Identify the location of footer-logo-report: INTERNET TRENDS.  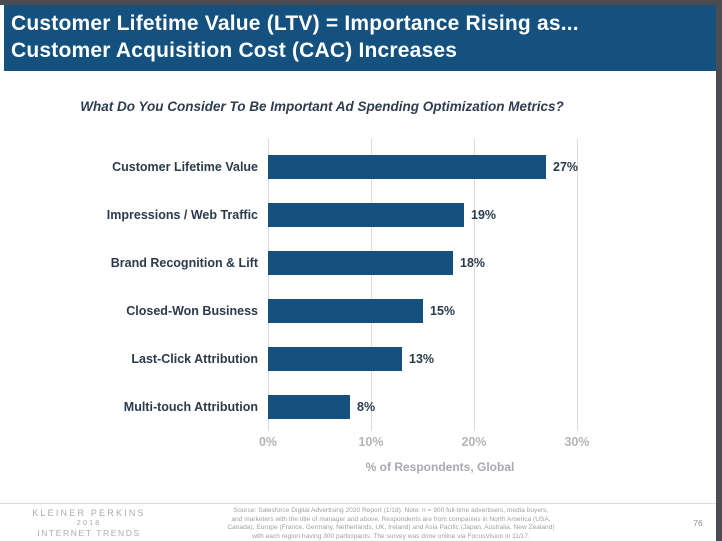
(89, 533).